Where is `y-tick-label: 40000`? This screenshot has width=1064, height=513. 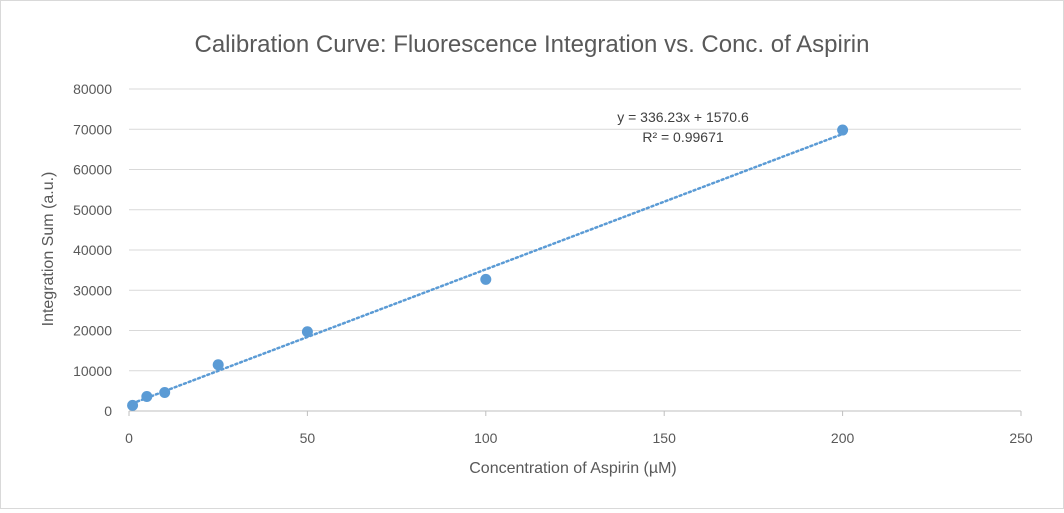
y-tick-label: 40000 is located at coordinates (92, 250).